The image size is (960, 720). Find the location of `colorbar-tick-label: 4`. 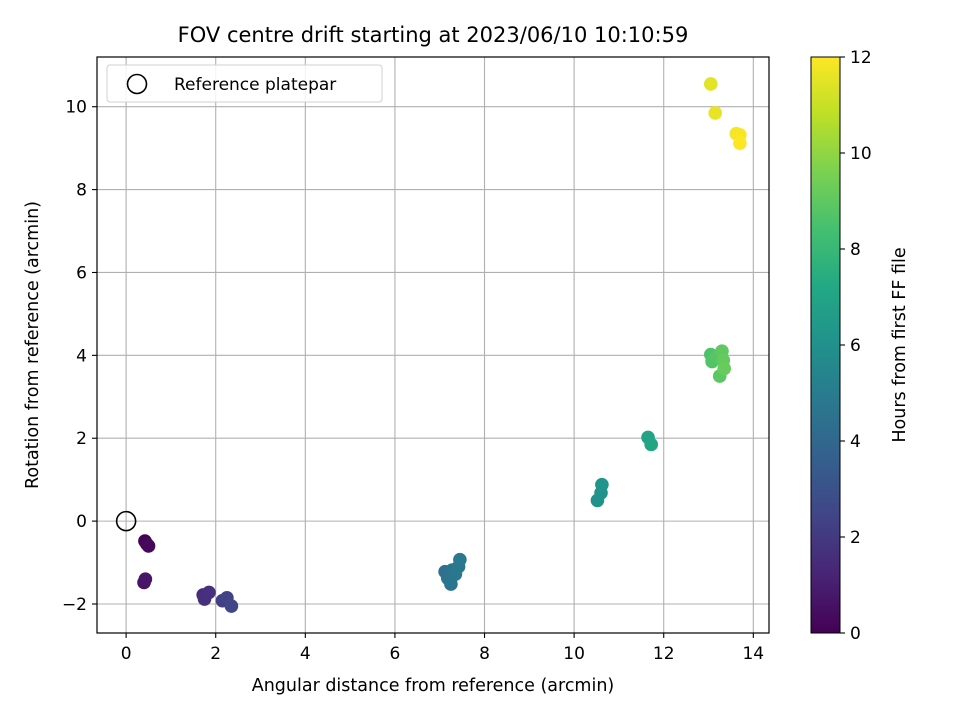

colorbar-tick-label: 4 is located at coordinates (855, 442).